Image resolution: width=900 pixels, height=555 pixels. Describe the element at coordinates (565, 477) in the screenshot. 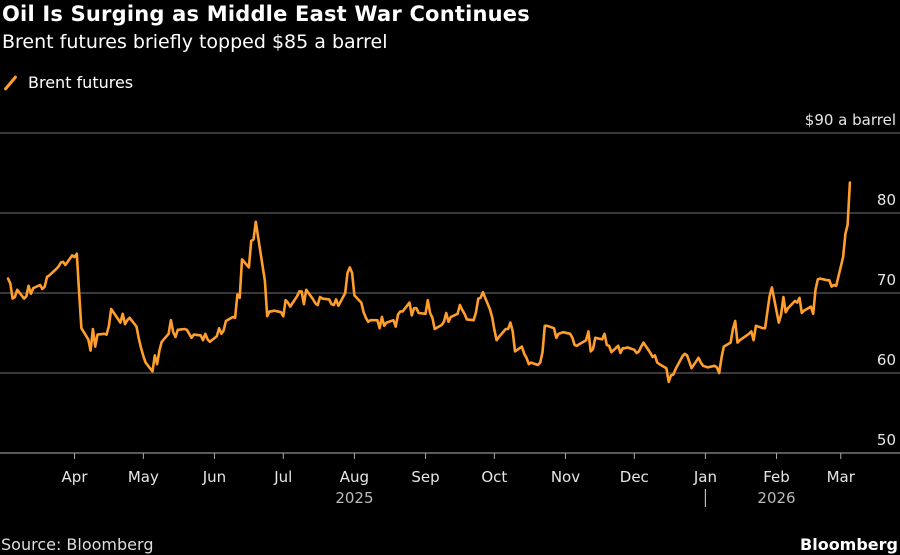

I see `x-tick-label: Nov` at that location.